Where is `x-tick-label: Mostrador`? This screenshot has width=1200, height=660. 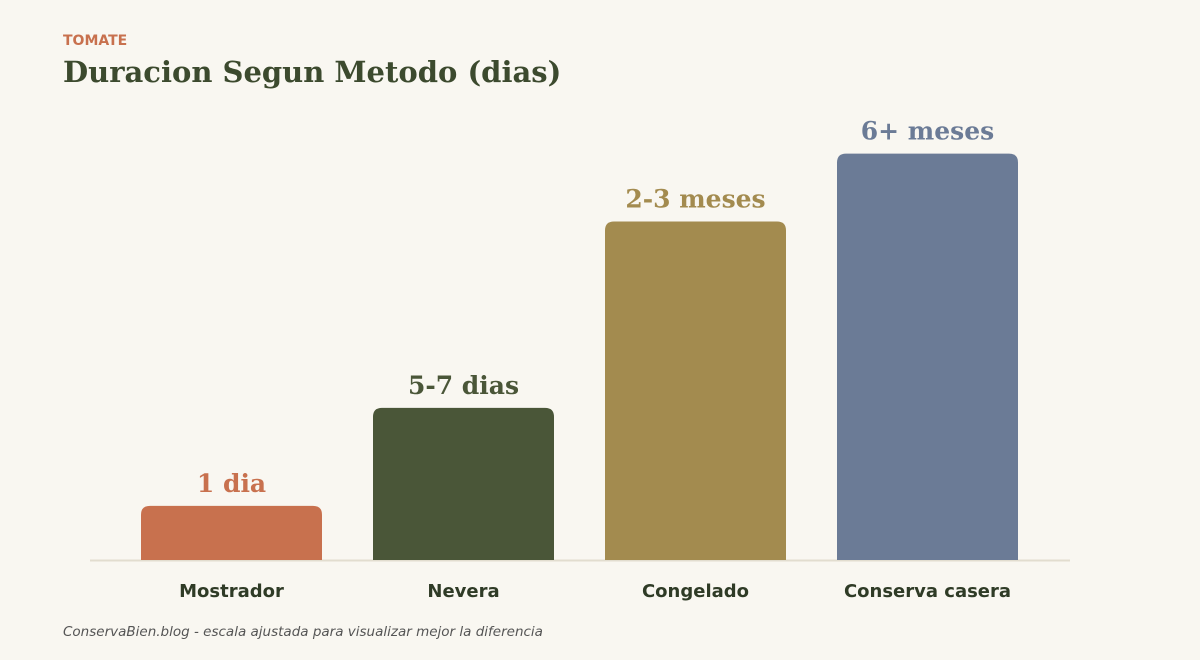 x-tick-label: Mostrador is located at coordinates (231, 591).